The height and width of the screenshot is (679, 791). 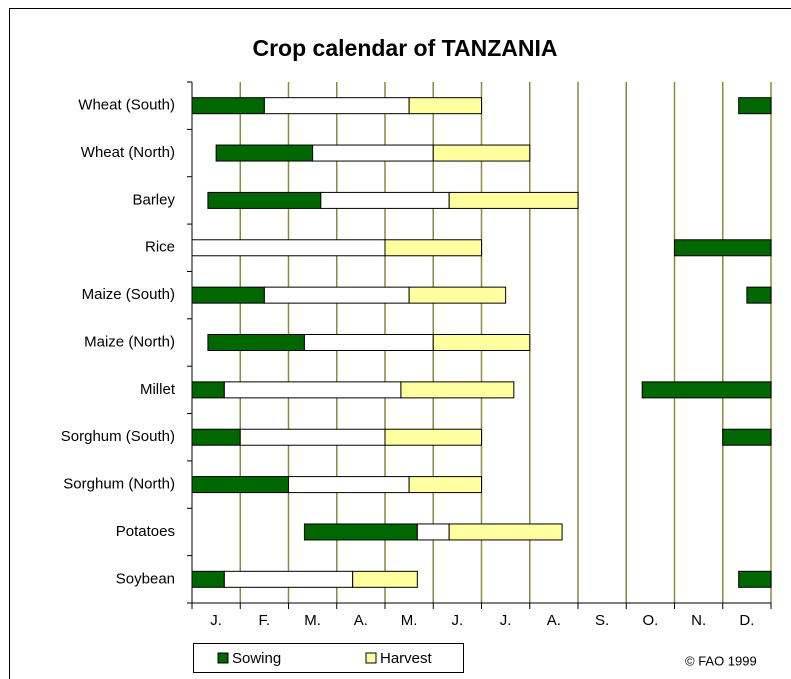 I want to click on y-tick-label: Maize (South), so click(x=128, y=294).